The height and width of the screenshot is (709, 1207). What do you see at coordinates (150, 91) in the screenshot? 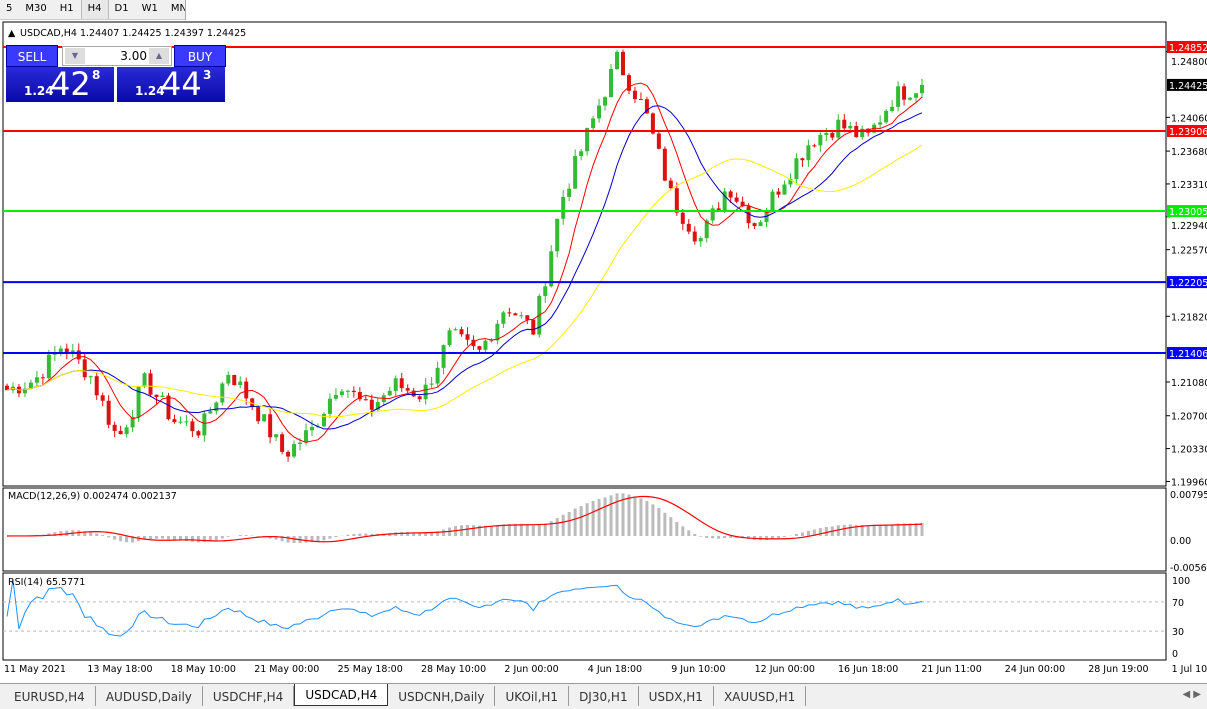
I see `buy-price-prefix: 1.24` at bounding box center [150, 91].